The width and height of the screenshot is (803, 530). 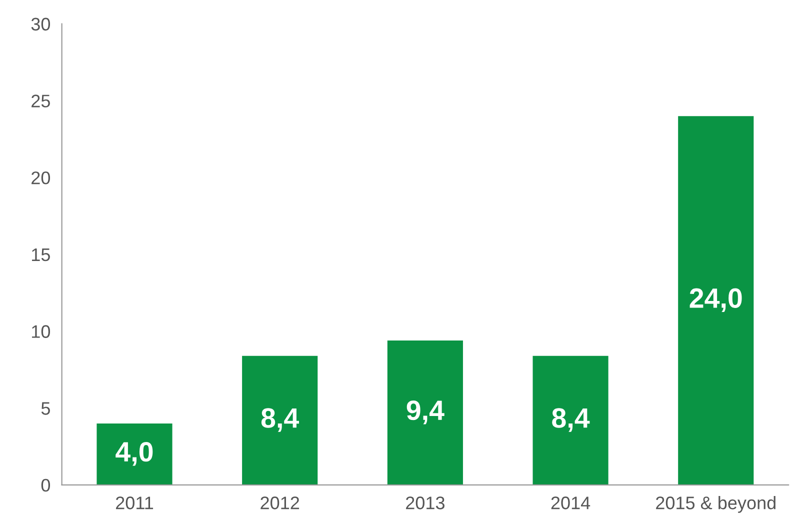 What do you see at coordinates (41, 101) in the screenshot?
I see `y-tick-label: 25` at bounding box center [41, 101].